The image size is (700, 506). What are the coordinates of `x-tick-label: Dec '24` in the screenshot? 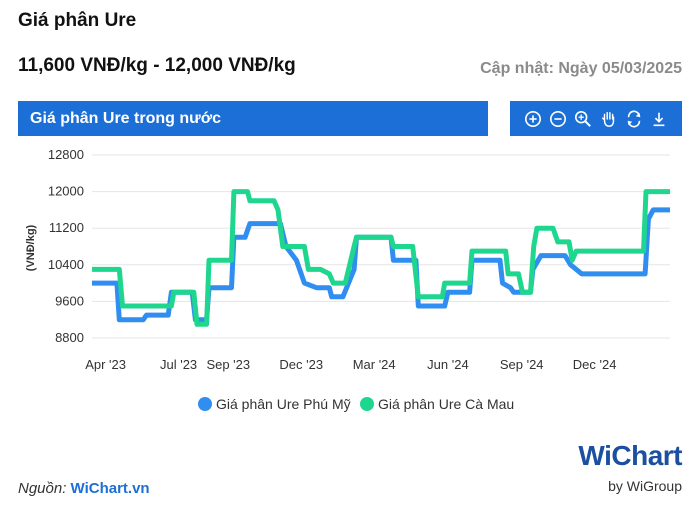 It's located at (595, 364).